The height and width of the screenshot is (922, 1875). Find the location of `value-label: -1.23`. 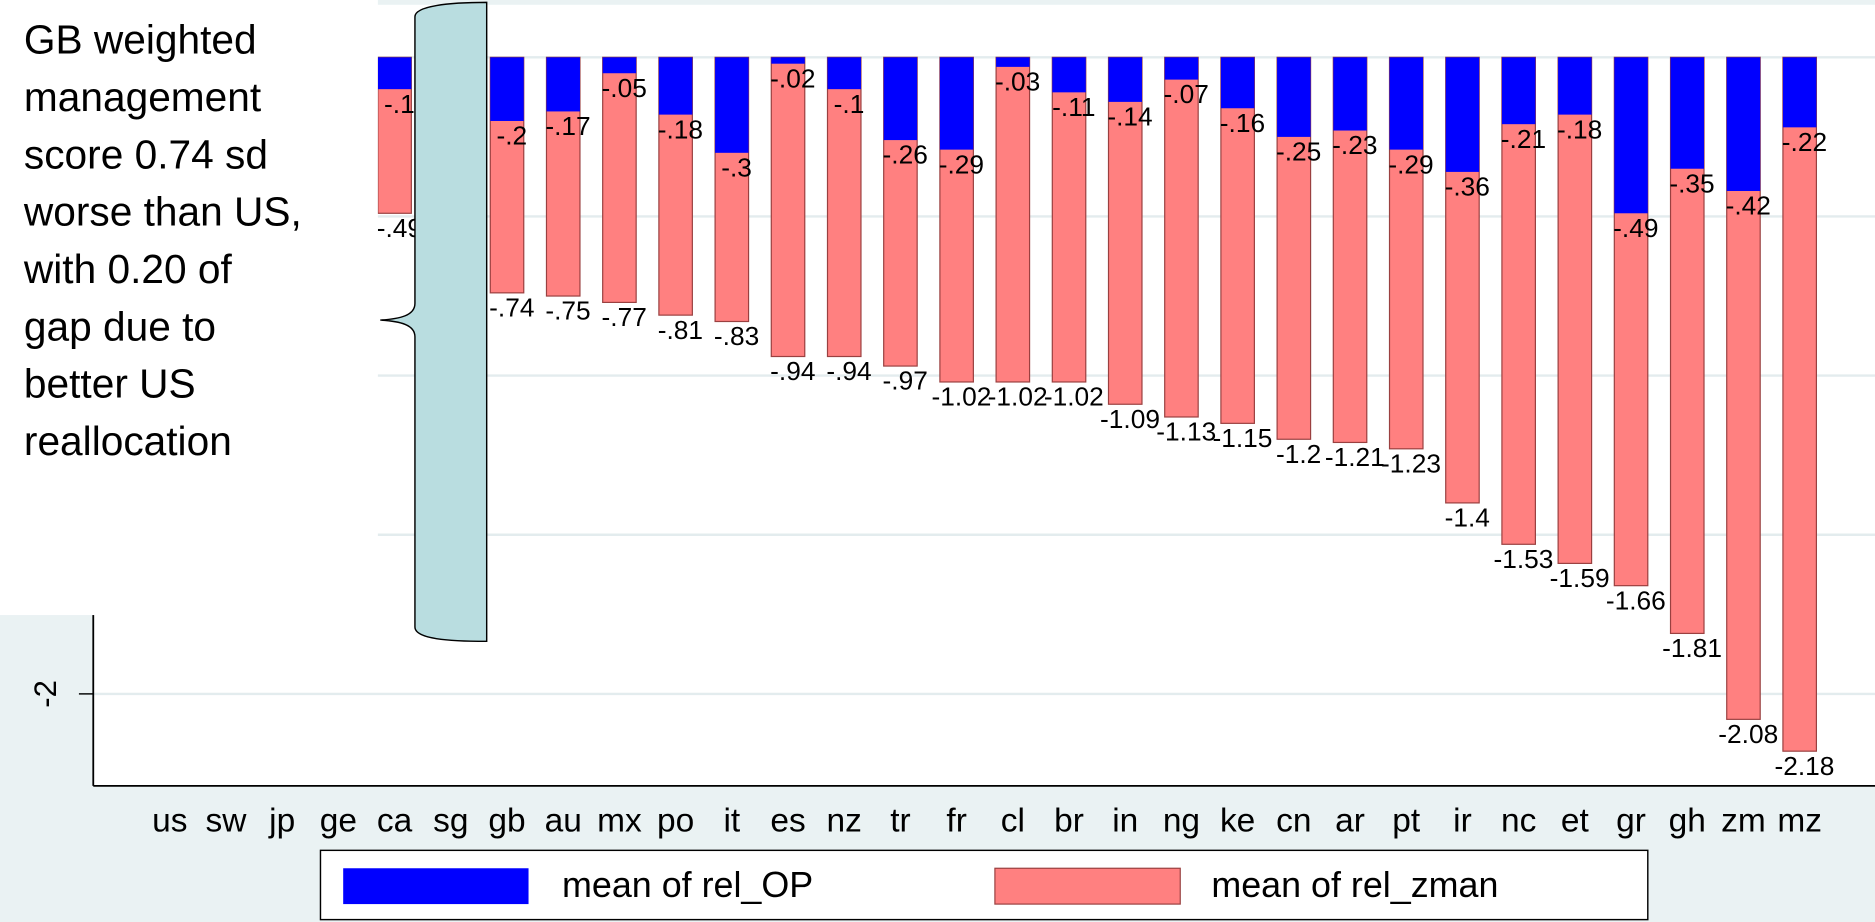

value-label: -1.23 is located at coordinates (1411, 463).